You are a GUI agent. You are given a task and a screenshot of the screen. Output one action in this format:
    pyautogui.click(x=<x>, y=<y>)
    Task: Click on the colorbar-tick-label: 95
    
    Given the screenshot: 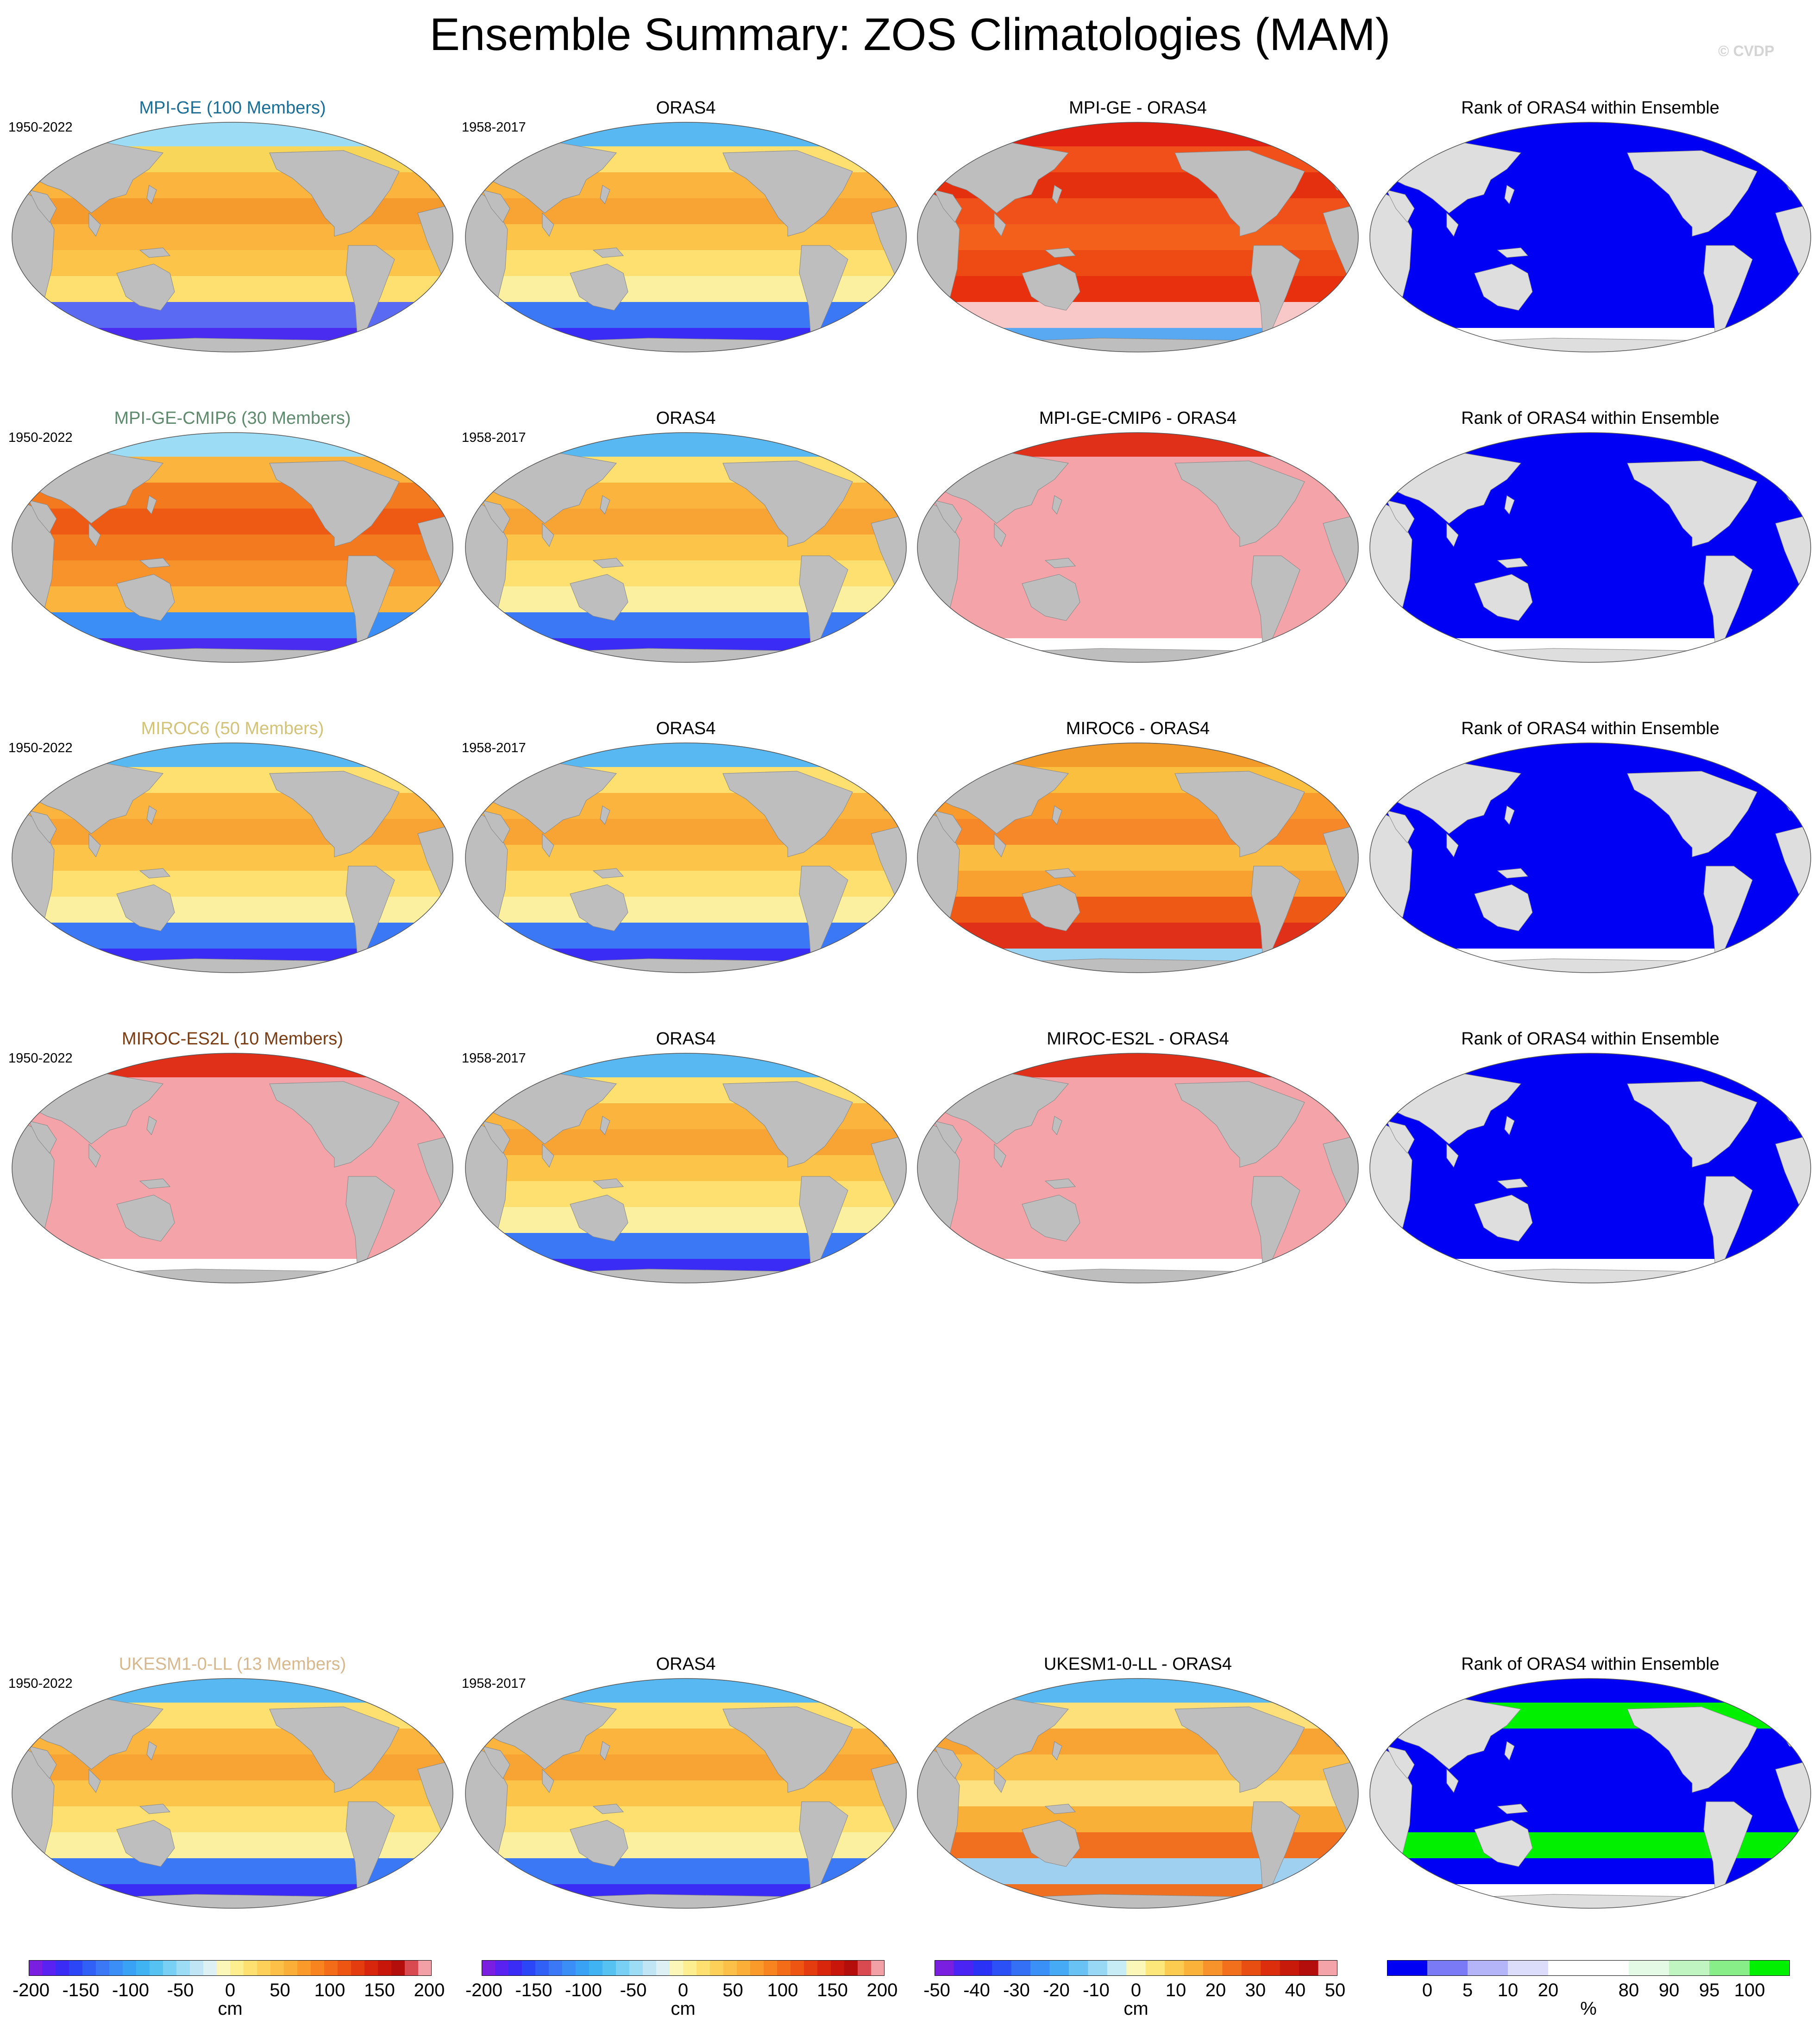 What is the action you would take?
    pyautogui.click(x=1709, y=1990)
    